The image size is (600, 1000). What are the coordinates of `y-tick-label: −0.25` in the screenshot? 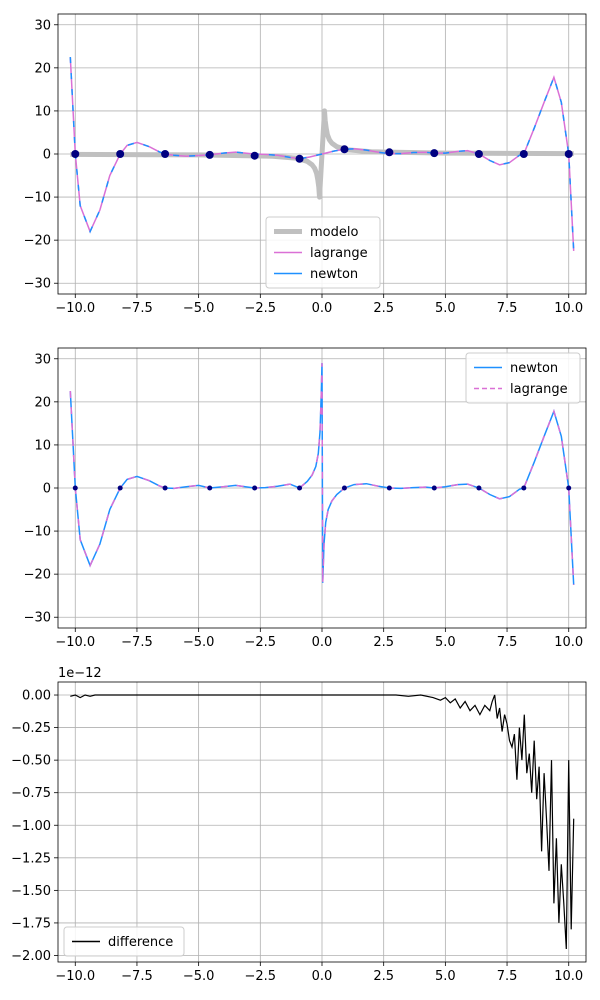 It's located at (31, 728).